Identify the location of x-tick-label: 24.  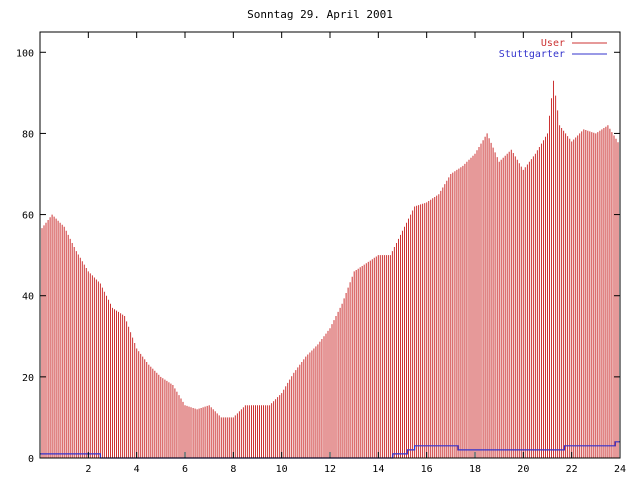
(620, 469).